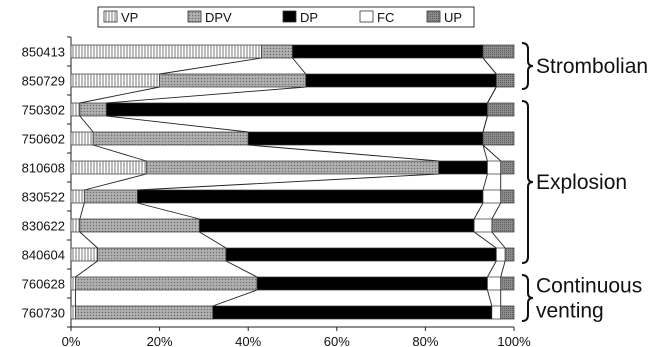  I want to click on x-tick-label: 100%, so click(514, 340).